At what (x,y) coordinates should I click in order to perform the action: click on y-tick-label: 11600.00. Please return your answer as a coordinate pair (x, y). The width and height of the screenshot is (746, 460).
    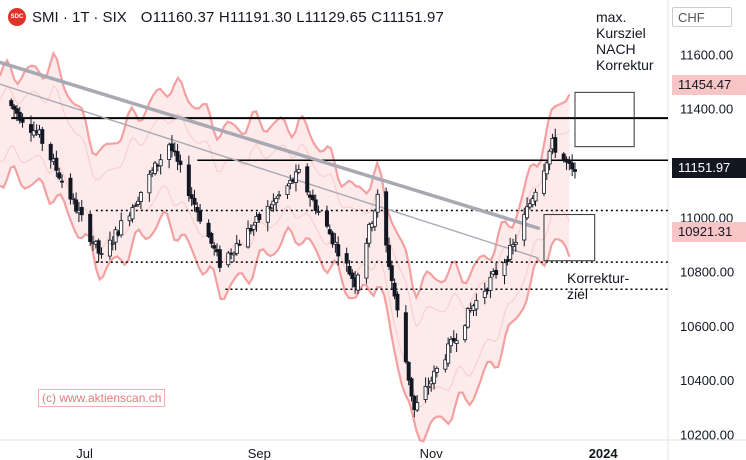
    Looking at the image, I should click on (706, 54).